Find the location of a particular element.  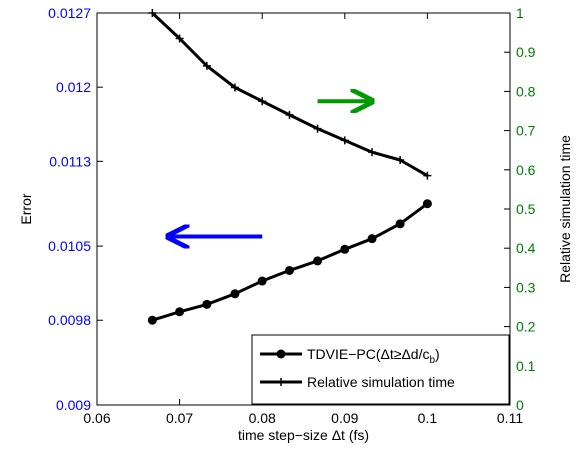

bottom-tick-label: 0.08 is located at coordinates (262, 418).